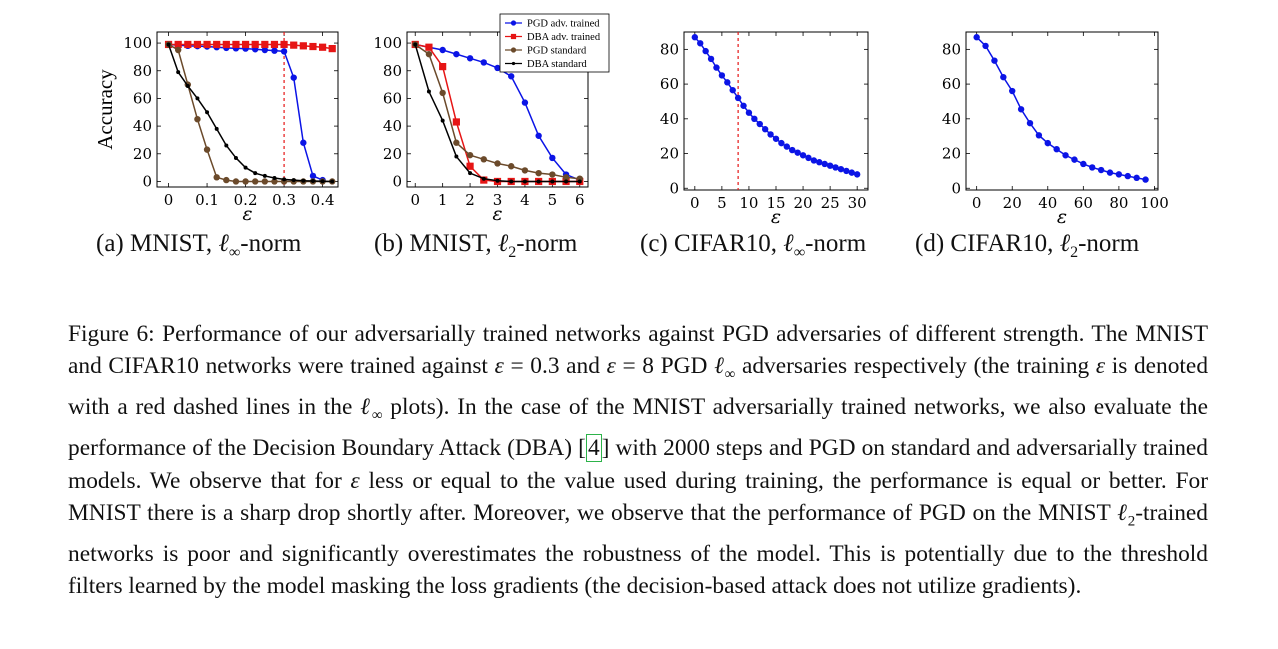  I want to click on subcaption-c: (c) CIFAR10, ℓ∞-norm, so click(753, 246).